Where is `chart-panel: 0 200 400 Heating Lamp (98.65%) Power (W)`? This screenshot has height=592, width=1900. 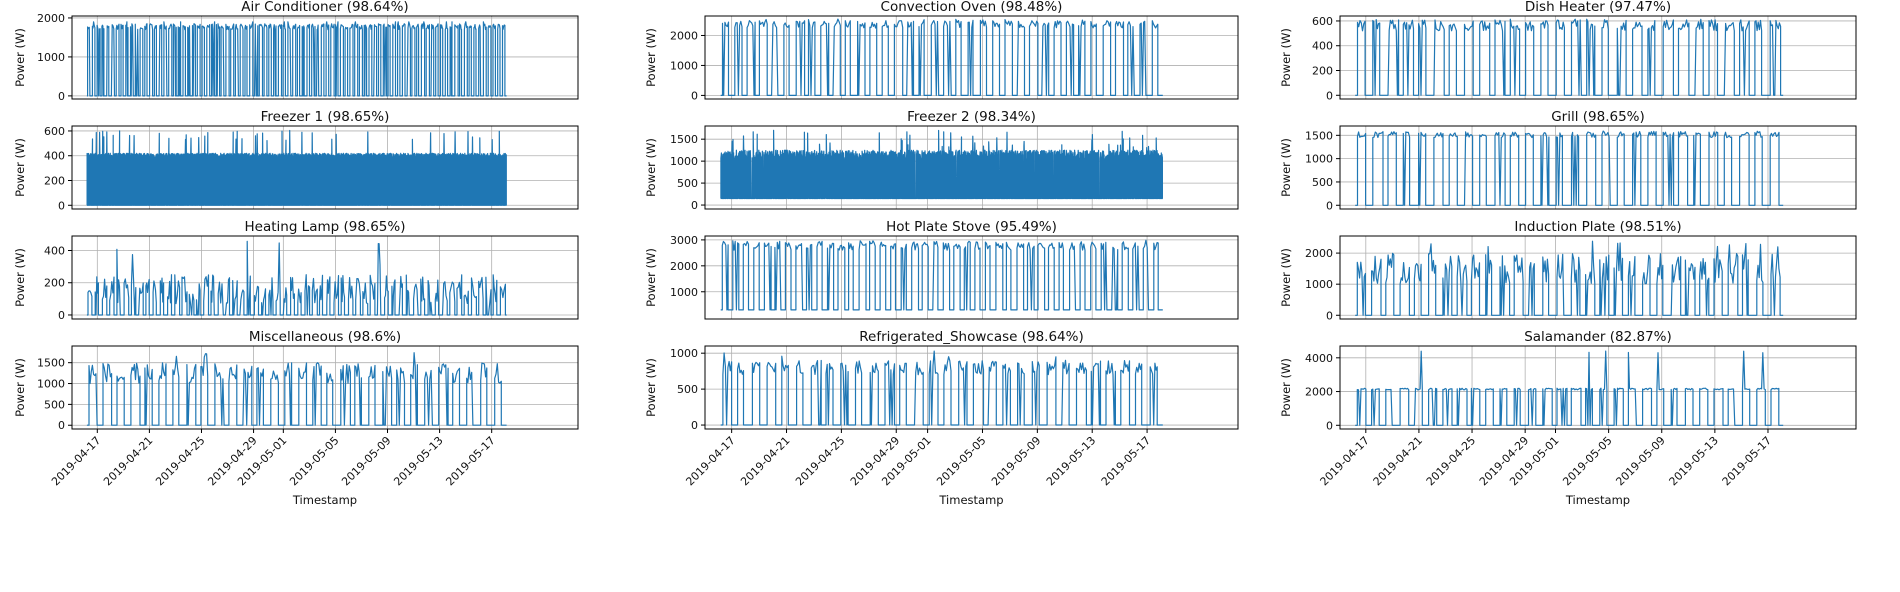 chart-panel: 0 200 400 Heating Lamp (98.65%) Power (W) is located at coordinates (296, 270).